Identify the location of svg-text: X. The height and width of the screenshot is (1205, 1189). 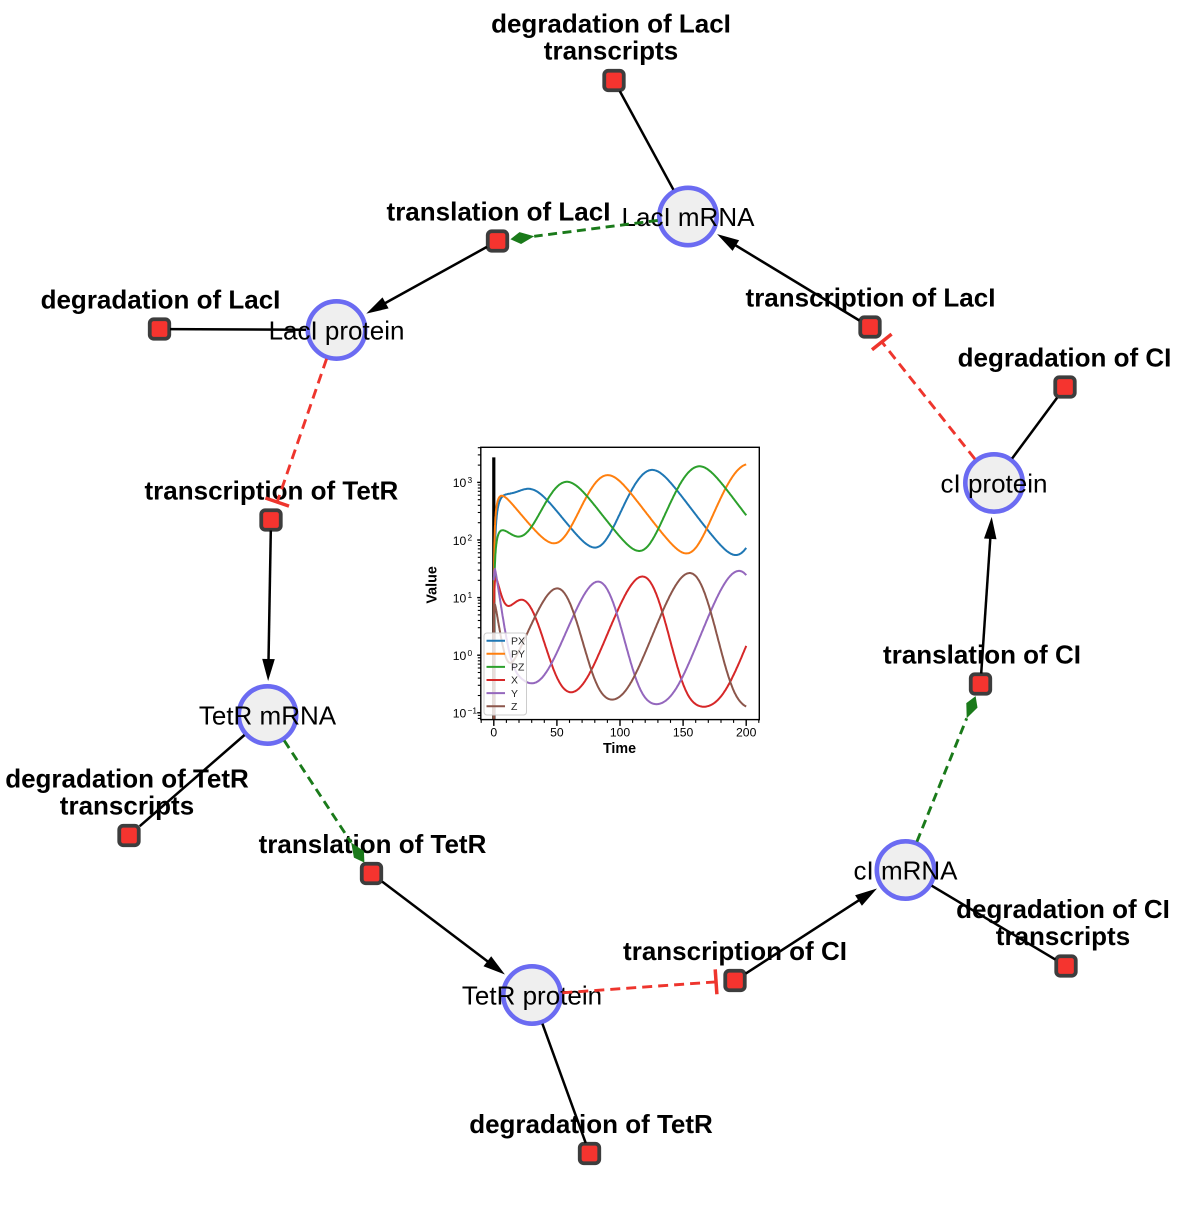
(514, 681).